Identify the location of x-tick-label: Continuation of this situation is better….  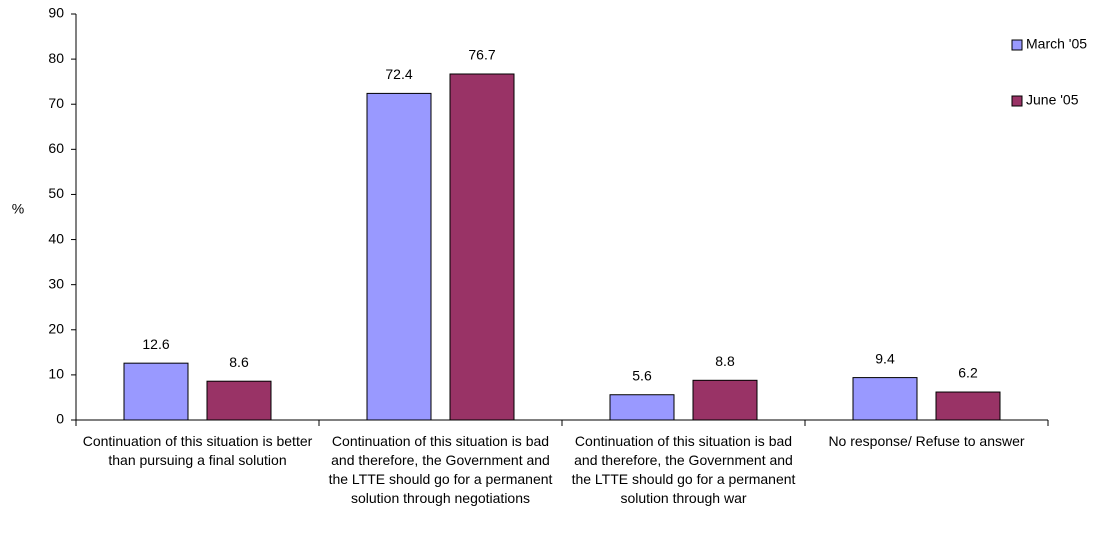
(197, 450).